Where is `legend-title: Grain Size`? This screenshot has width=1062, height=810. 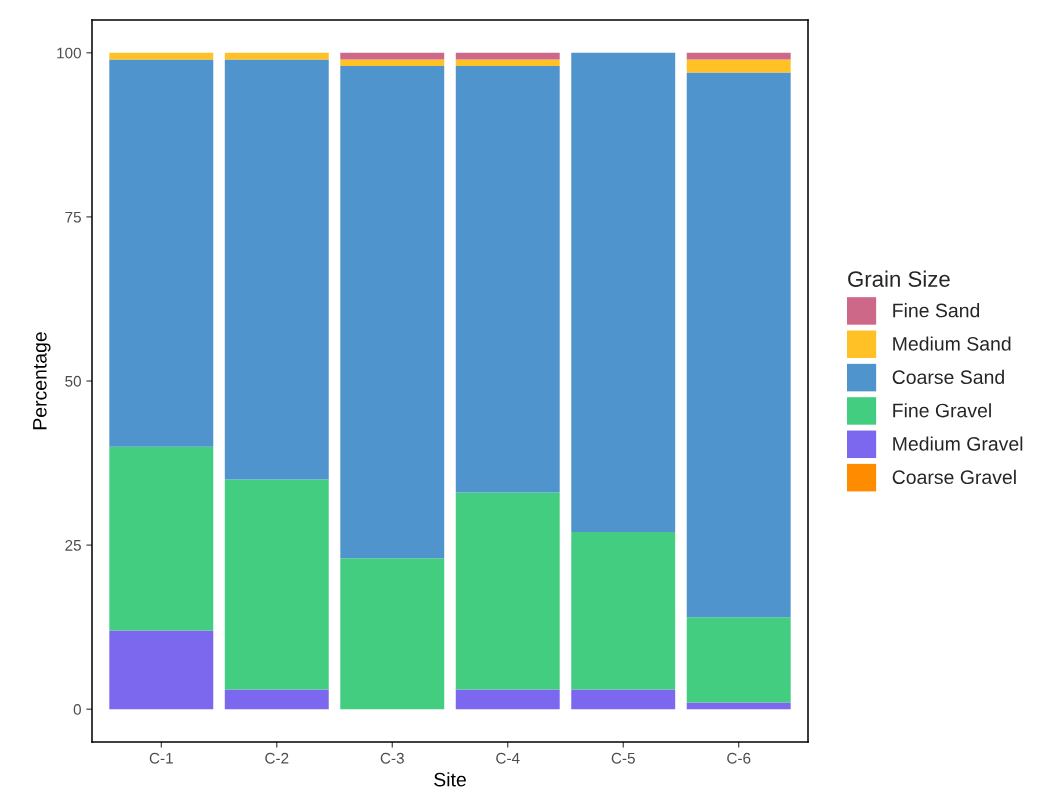
legend-title: Grain Size is located at coordinates (899, 278).